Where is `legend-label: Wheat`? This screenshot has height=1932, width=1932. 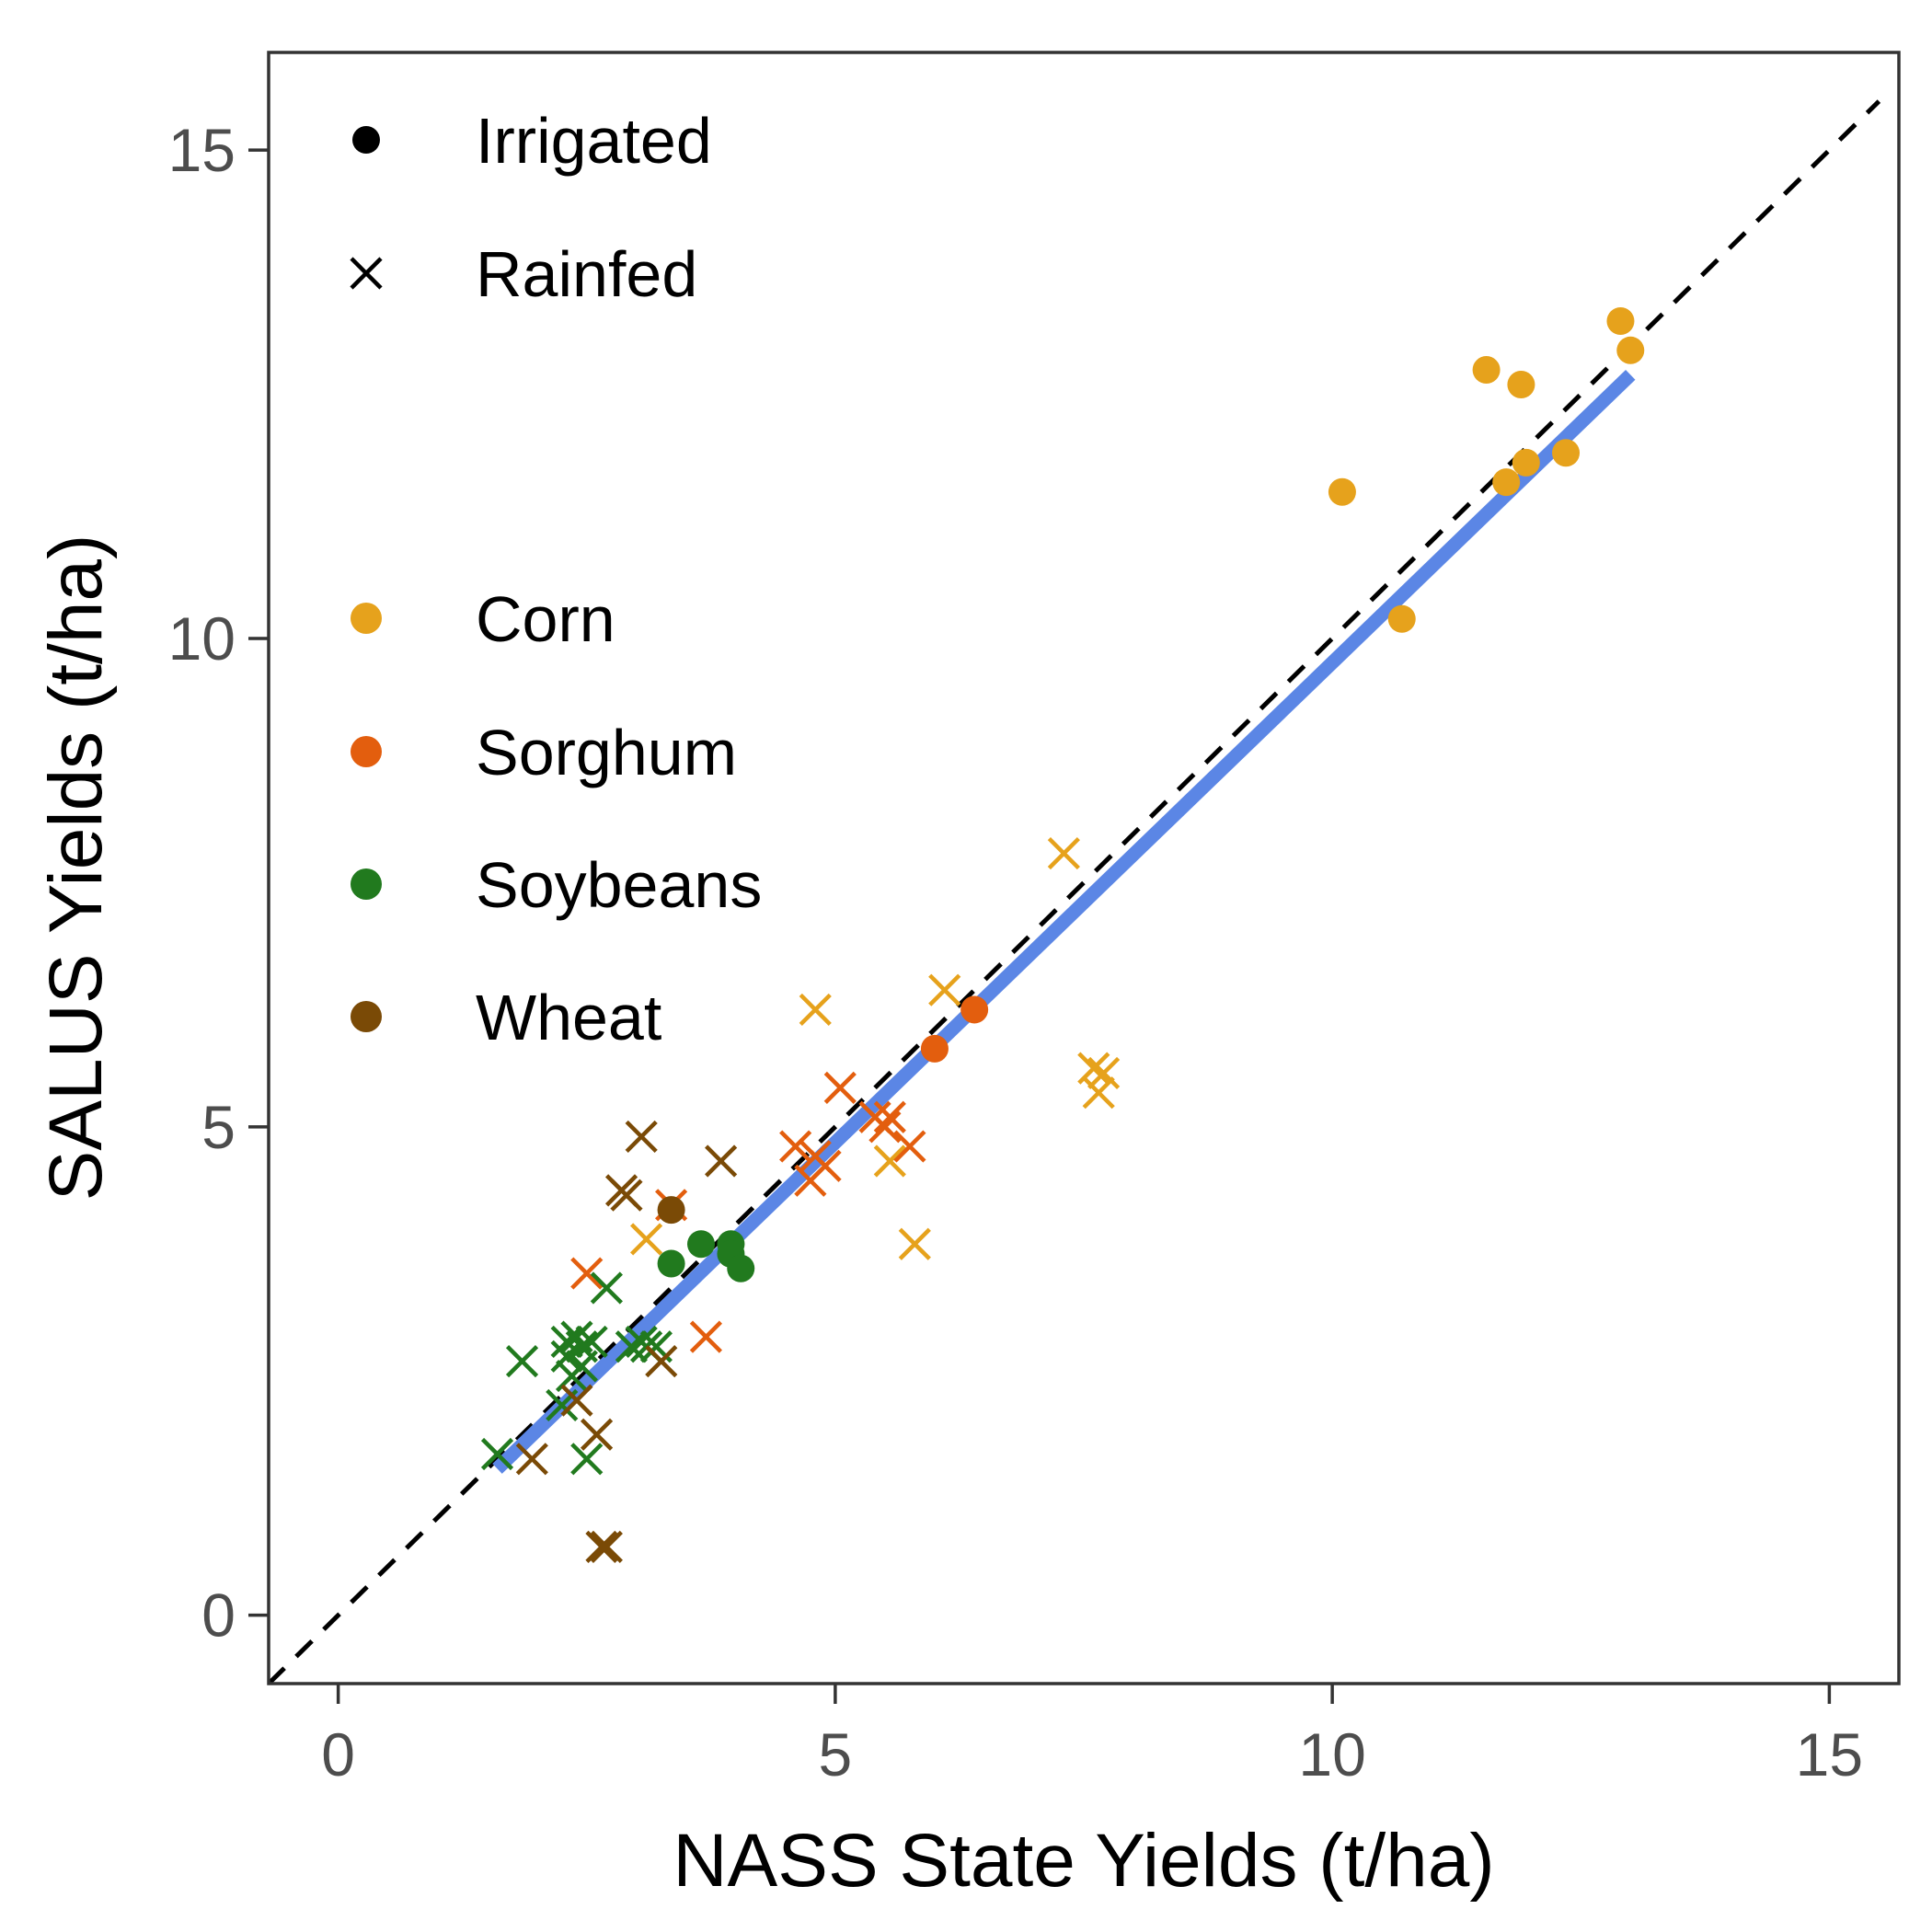 legend-label: Wheat is located at coordinates (568, 1018).